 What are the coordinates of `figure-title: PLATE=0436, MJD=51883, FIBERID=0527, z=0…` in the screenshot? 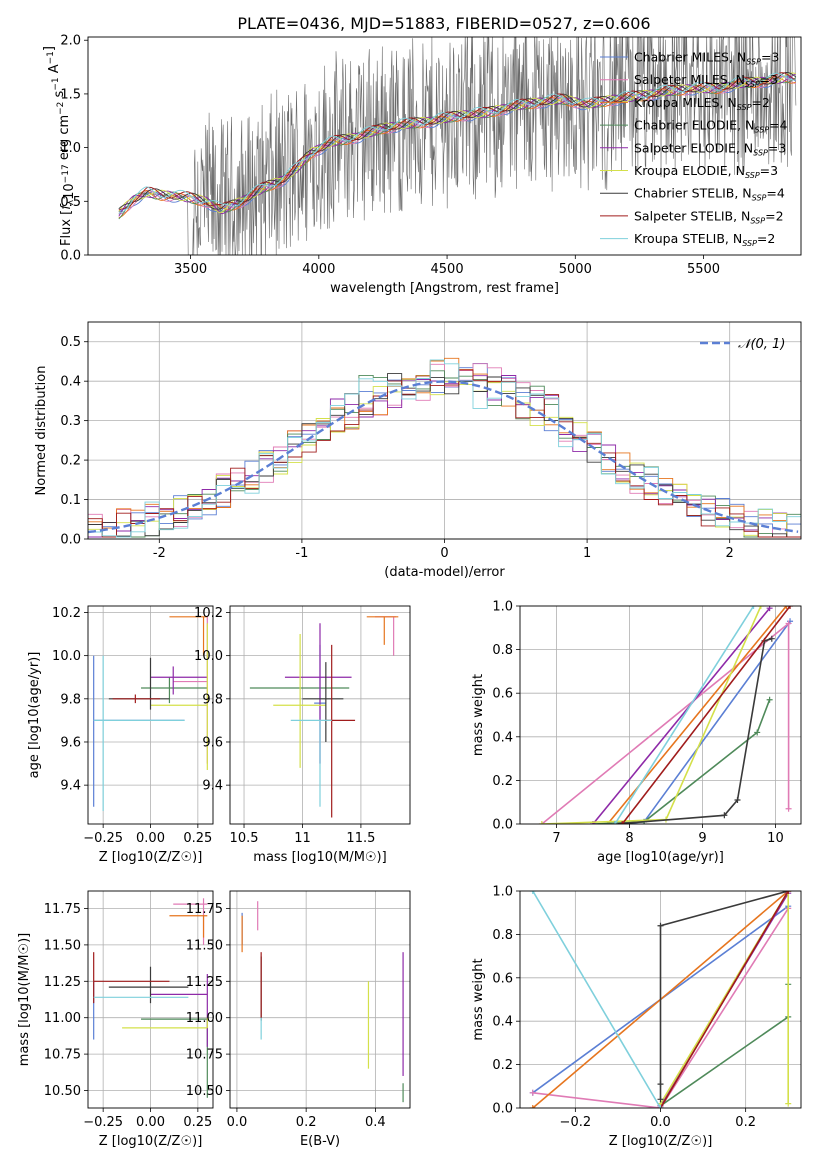 It's located at (443, 23).